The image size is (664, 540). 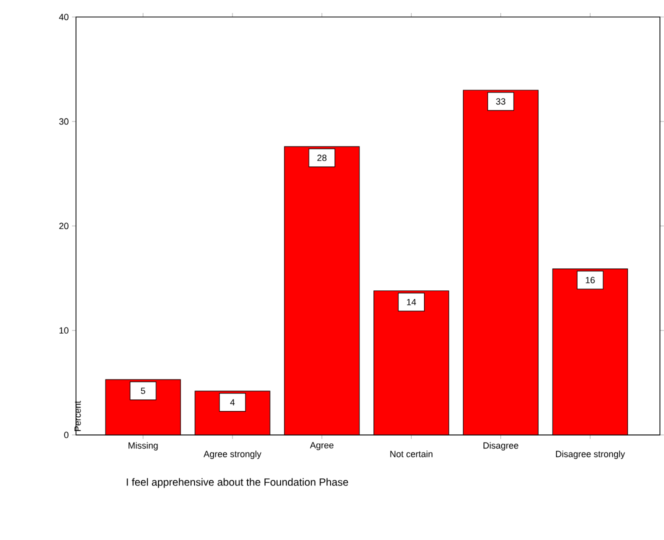 What do you see at coordinates (411, 302) in the screenshot?
I see `data-label: 14` at bounding box center [411, 302].